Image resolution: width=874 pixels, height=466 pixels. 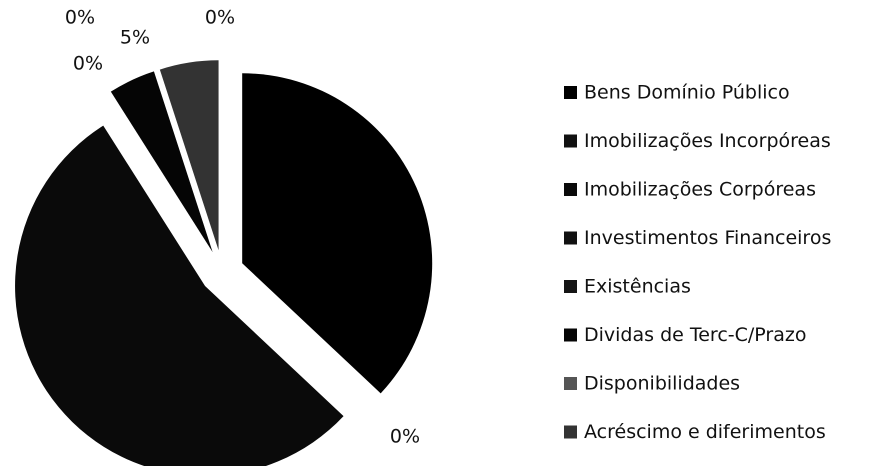 What do you see at coordinates (687, 93) in the screenshot?
I see `legend-label: Bens Domínio Público` at bounding box center [687, 93].